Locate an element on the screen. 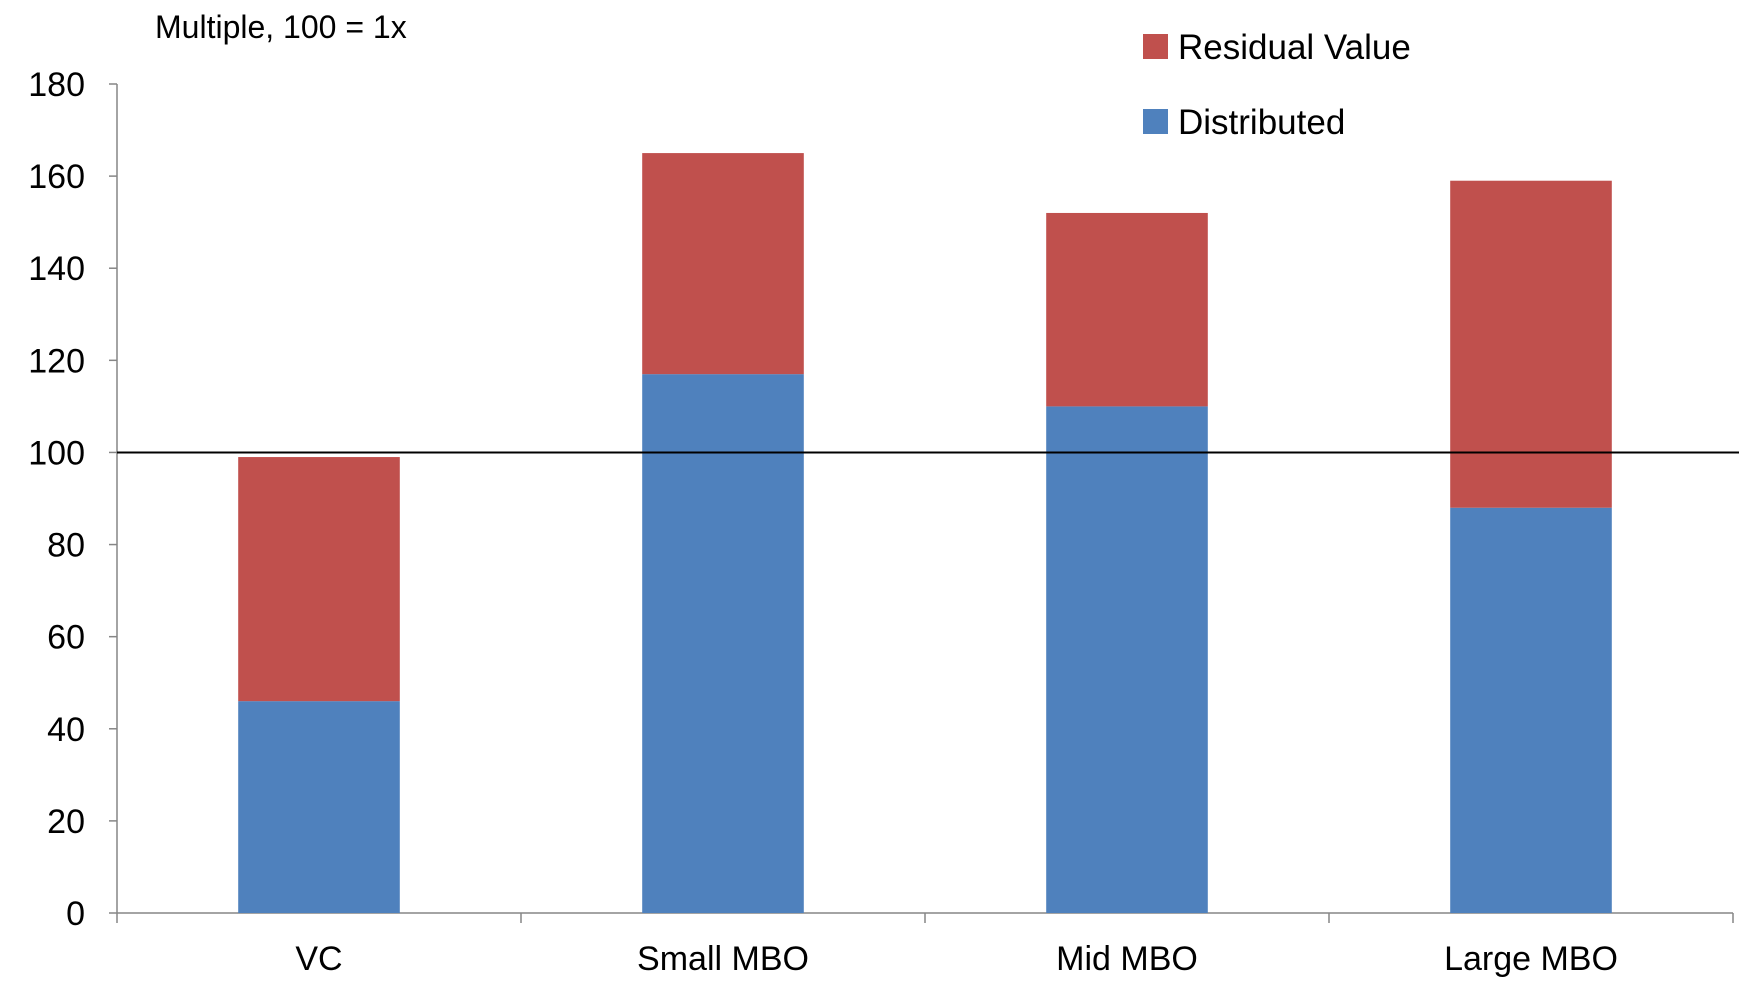 The image size is (1739, 989). y-tick-label: 100 is located at coordinates (56, 453).